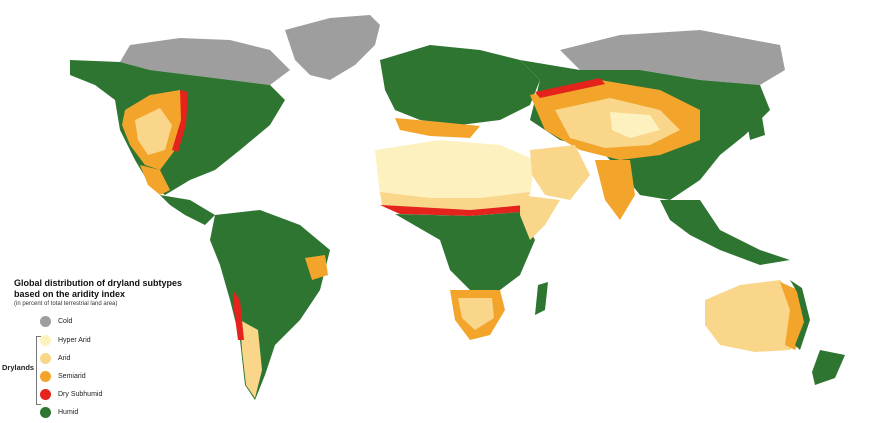  Describe the element at coordinates (725, 232) in the screenshot. I see `southeast-asia-humid` at that location.